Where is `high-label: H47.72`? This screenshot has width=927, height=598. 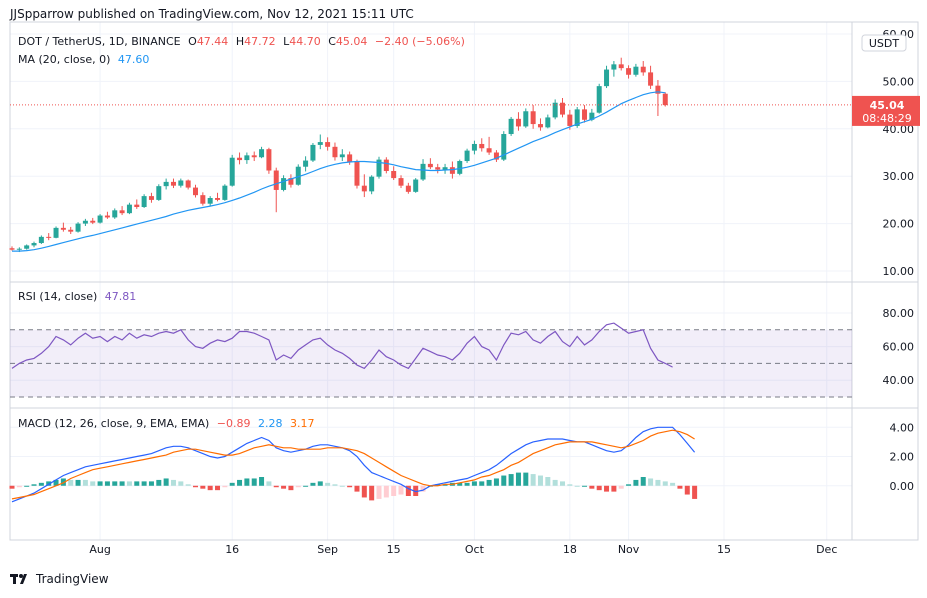
high-label: H47.72 is located at coordinates (255, 41).